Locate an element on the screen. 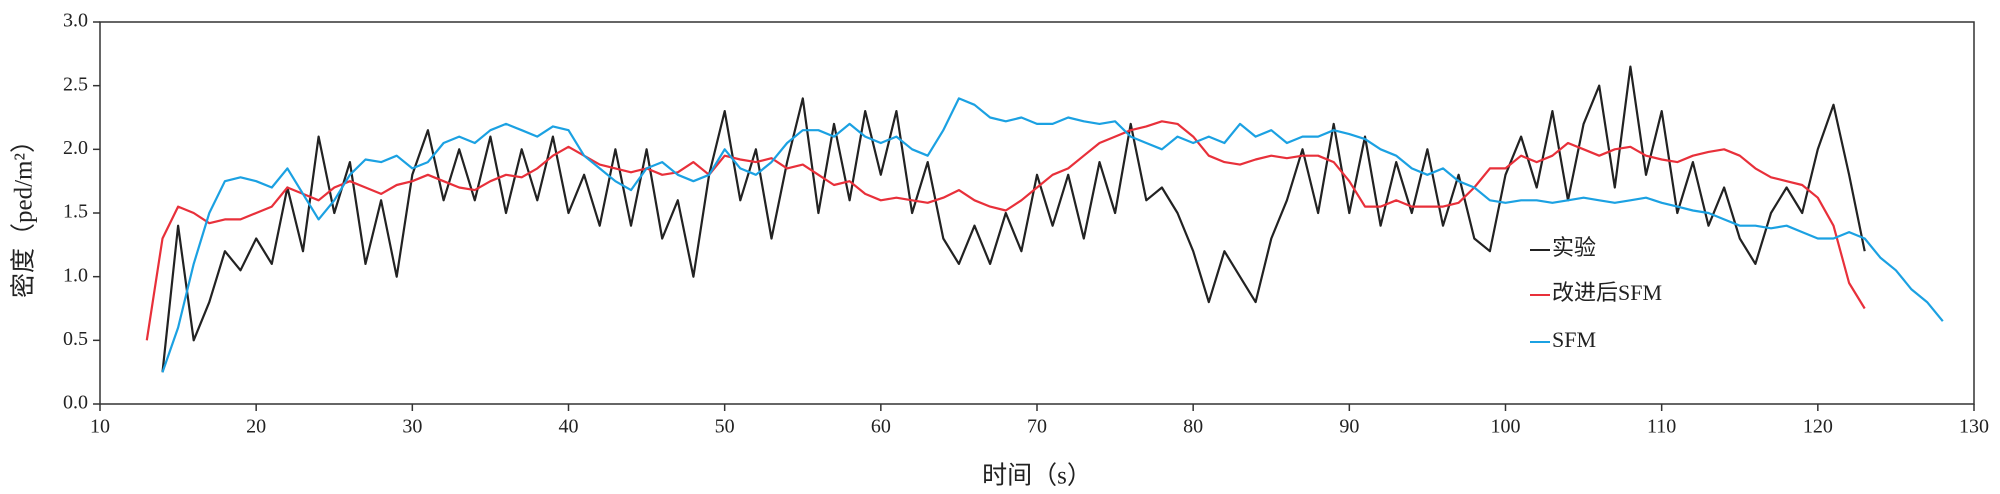 The image size is (2000, 494). x-axis-label: 时间（s） is located at coordinates (1037, 476).